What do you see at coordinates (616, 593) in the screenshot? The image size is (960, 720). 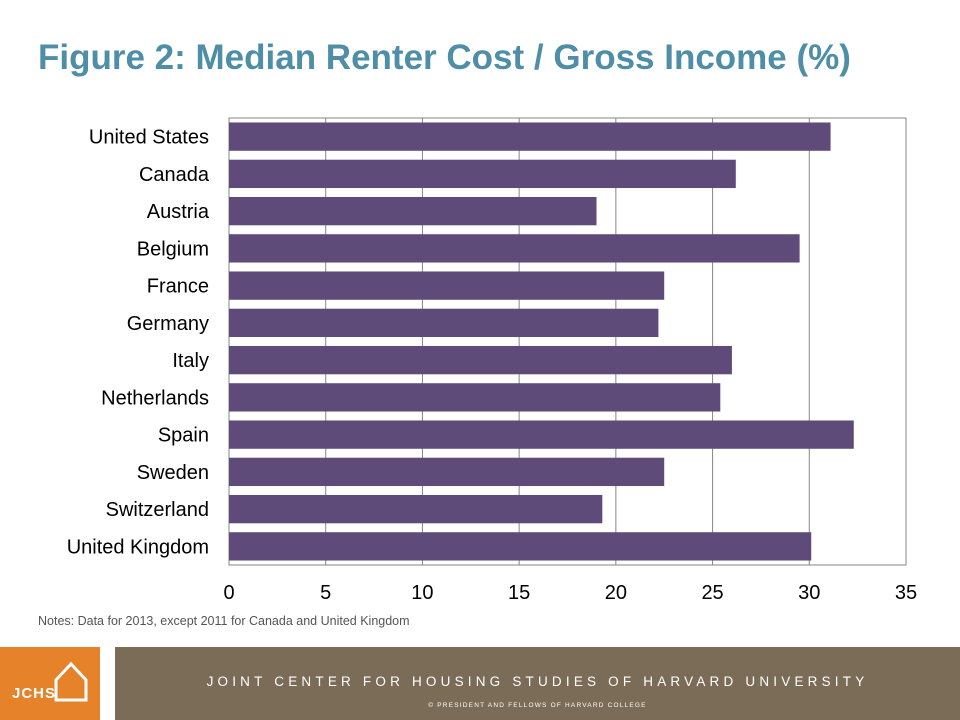 I see `x-tick-label: 20` at bounding box center [616, 593].